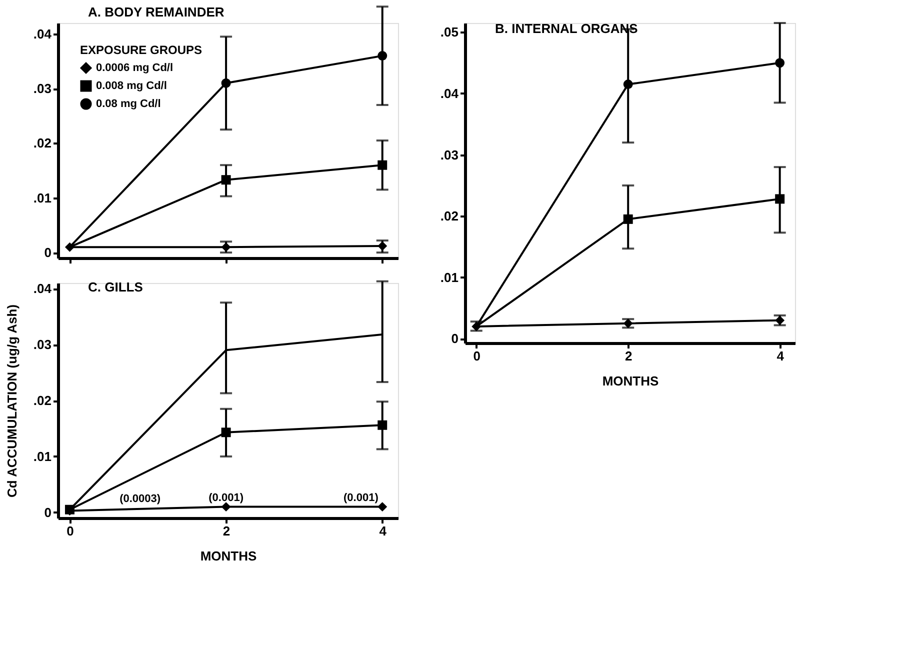 This screenshot has height=654, width=907. Describe the element at coordinates (128, 104) in the screenshot. I see `legend-label: 0.08 mg Cd/l` at that location.